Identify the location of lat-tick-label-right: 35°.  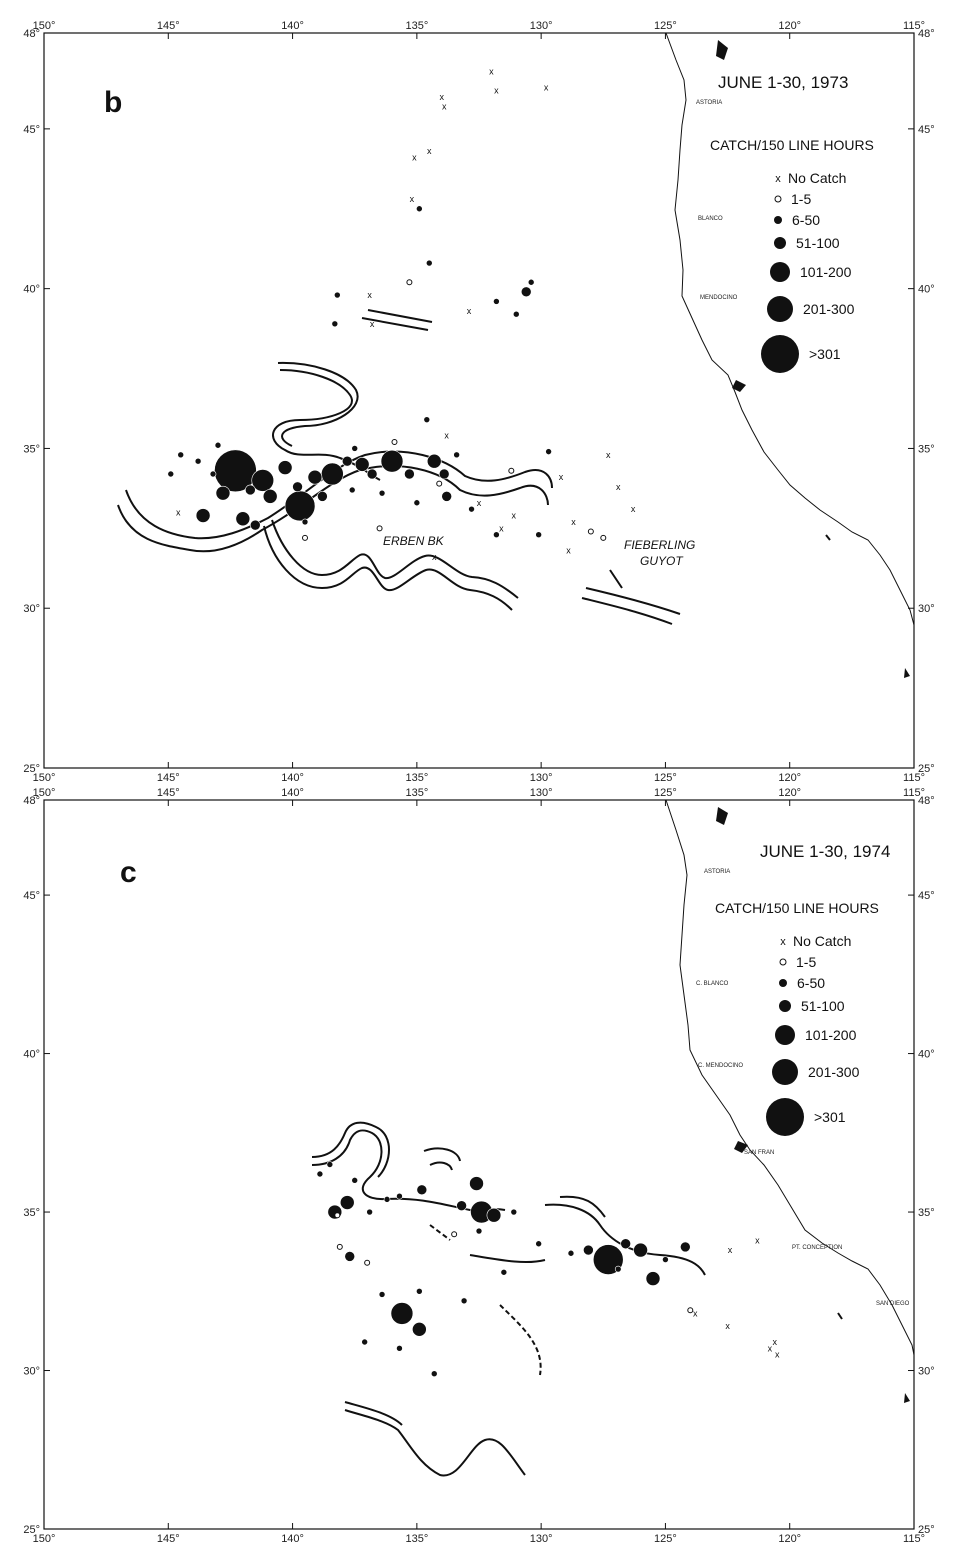
(926, 449).